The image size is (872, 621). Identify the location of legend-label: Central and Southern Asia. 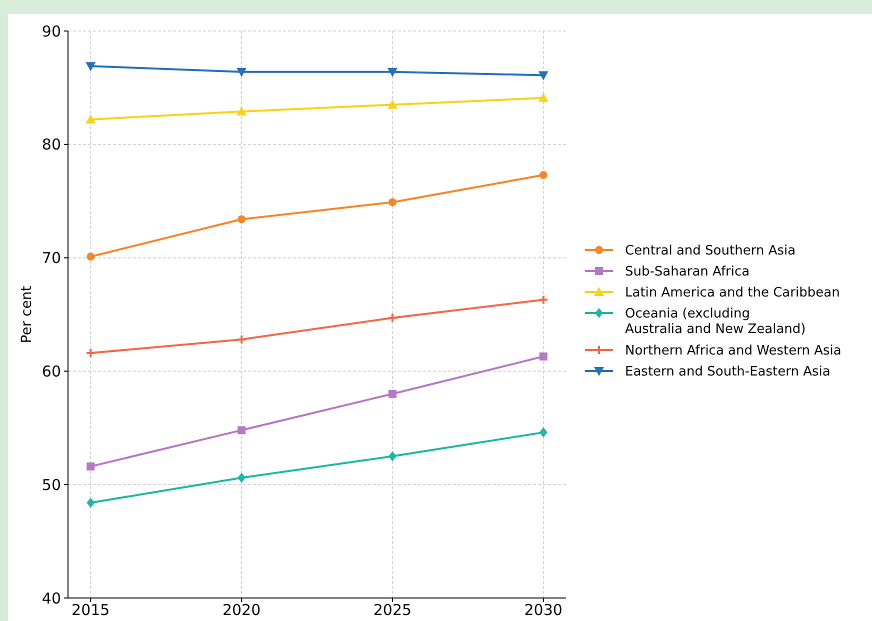
(710, 251).